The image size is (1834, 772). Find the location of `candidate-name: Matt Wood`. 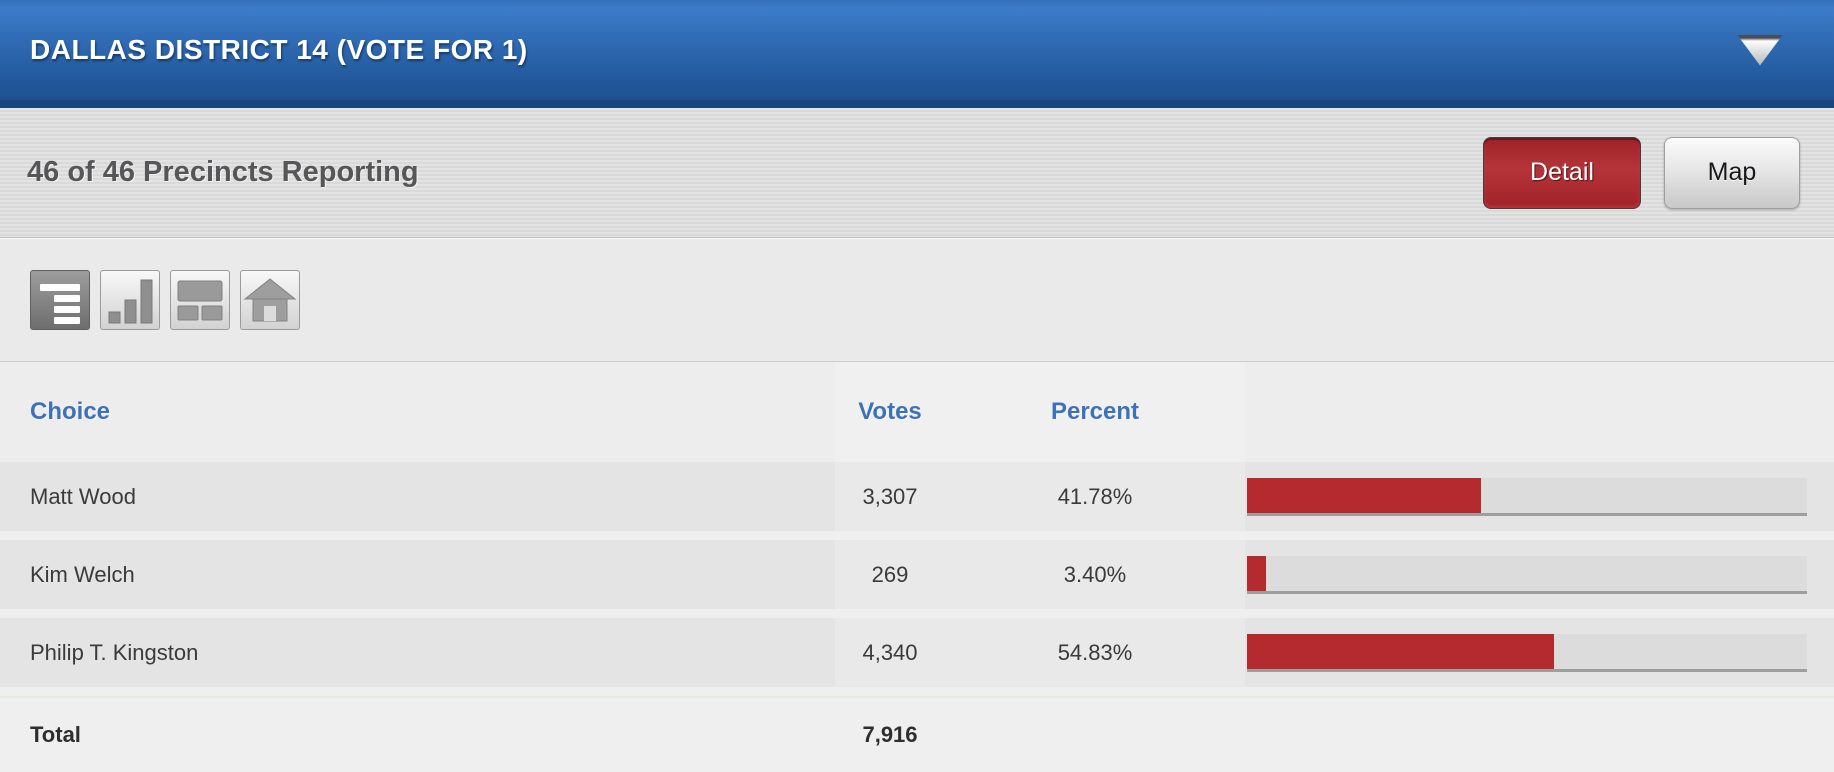

candidate-name: Matt Wood is located at coordinates (83, 496).